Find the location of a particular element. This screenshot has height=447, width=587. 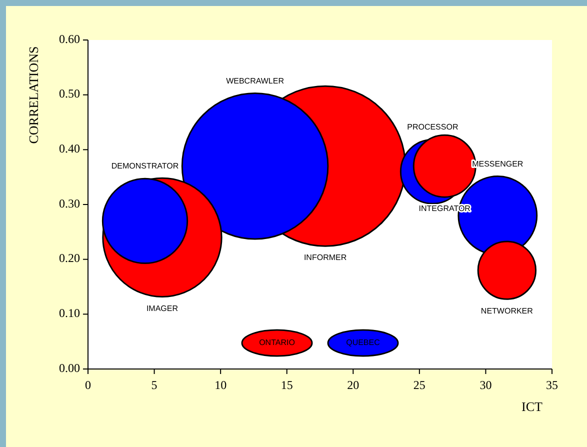

y-tick-label: 0.20 is located at coordinates (69, 258).